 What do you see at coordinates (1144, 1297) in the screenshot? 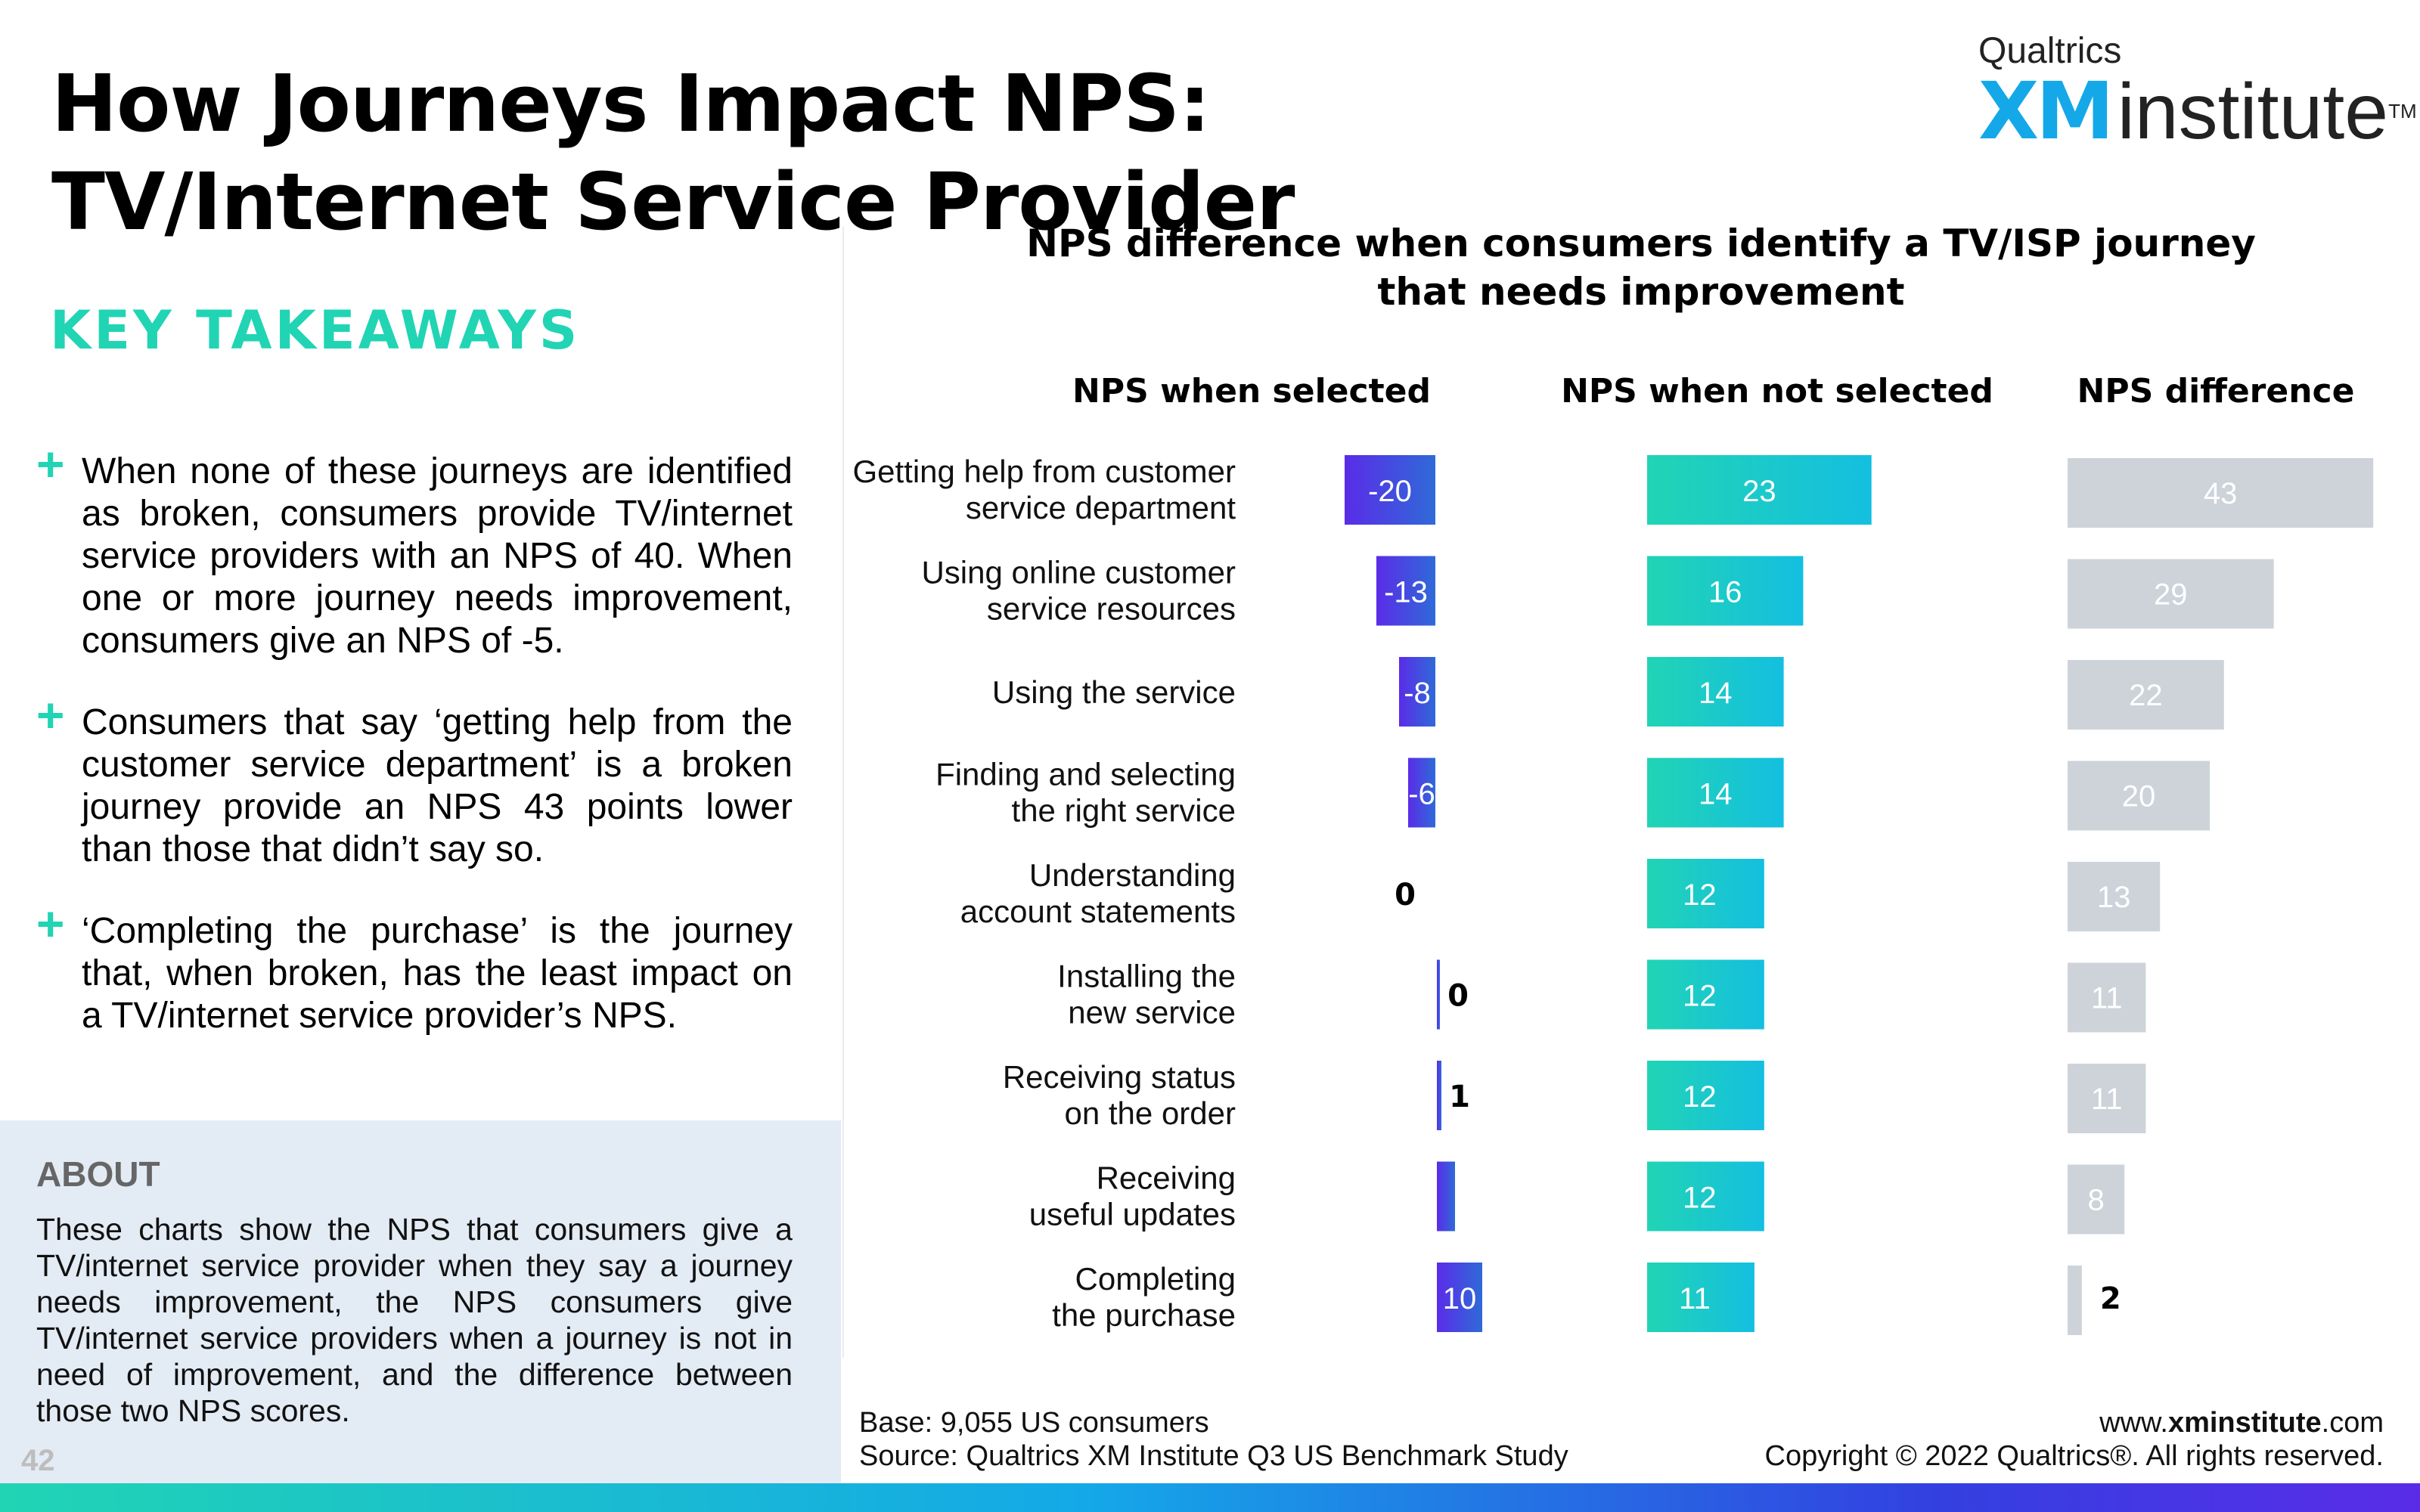
I see `category-label: Completing the purchase` at bounding box center [1144, 1297].